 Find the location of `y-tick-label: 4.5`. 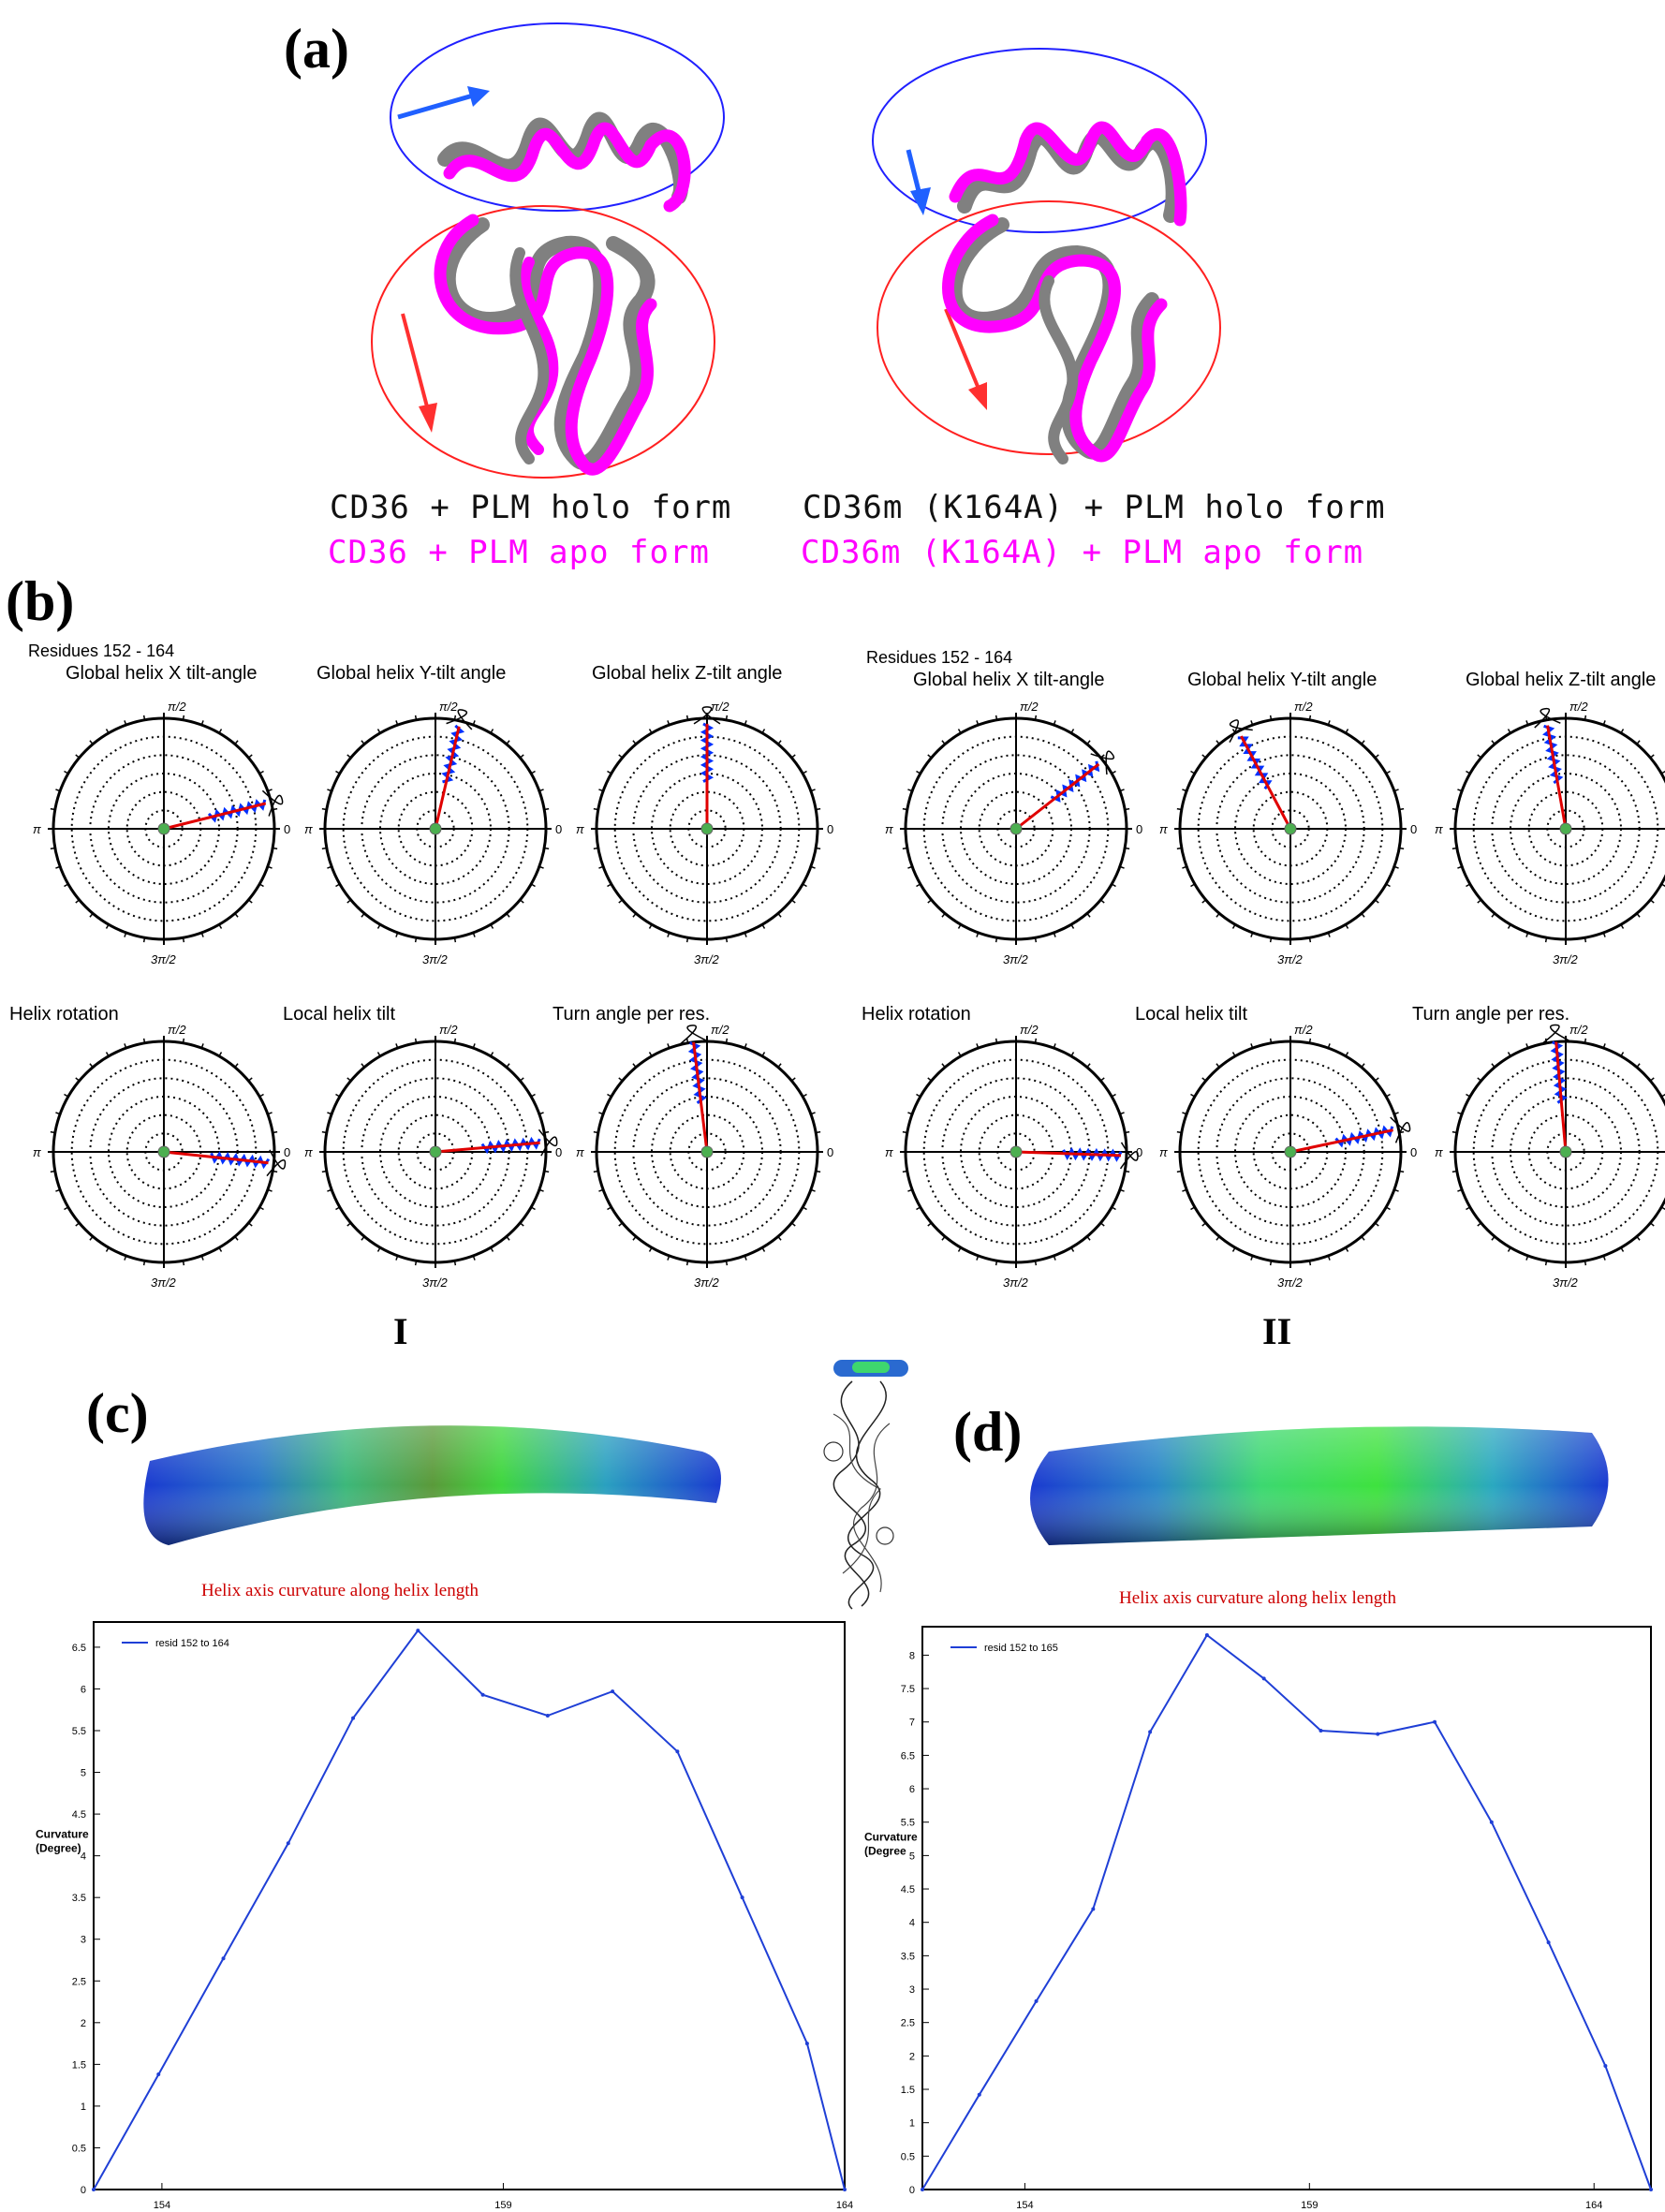

y-tick-label: 4.5 is located at coordinates (79, 1815).